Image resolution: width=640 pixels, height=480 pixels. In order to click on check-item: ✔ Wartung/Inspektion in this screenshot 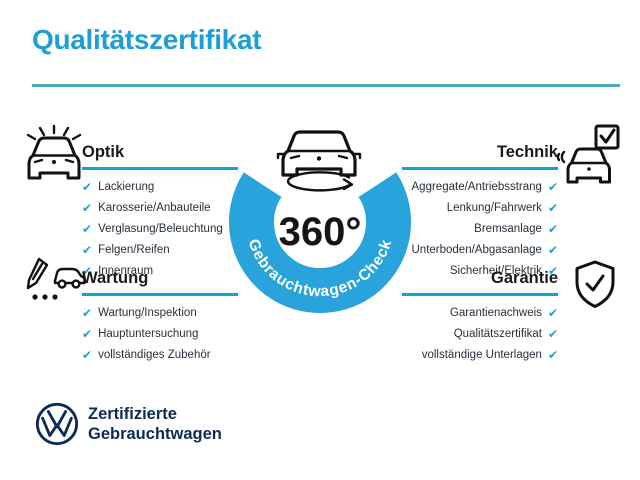, I will do `click(160, 313)`.